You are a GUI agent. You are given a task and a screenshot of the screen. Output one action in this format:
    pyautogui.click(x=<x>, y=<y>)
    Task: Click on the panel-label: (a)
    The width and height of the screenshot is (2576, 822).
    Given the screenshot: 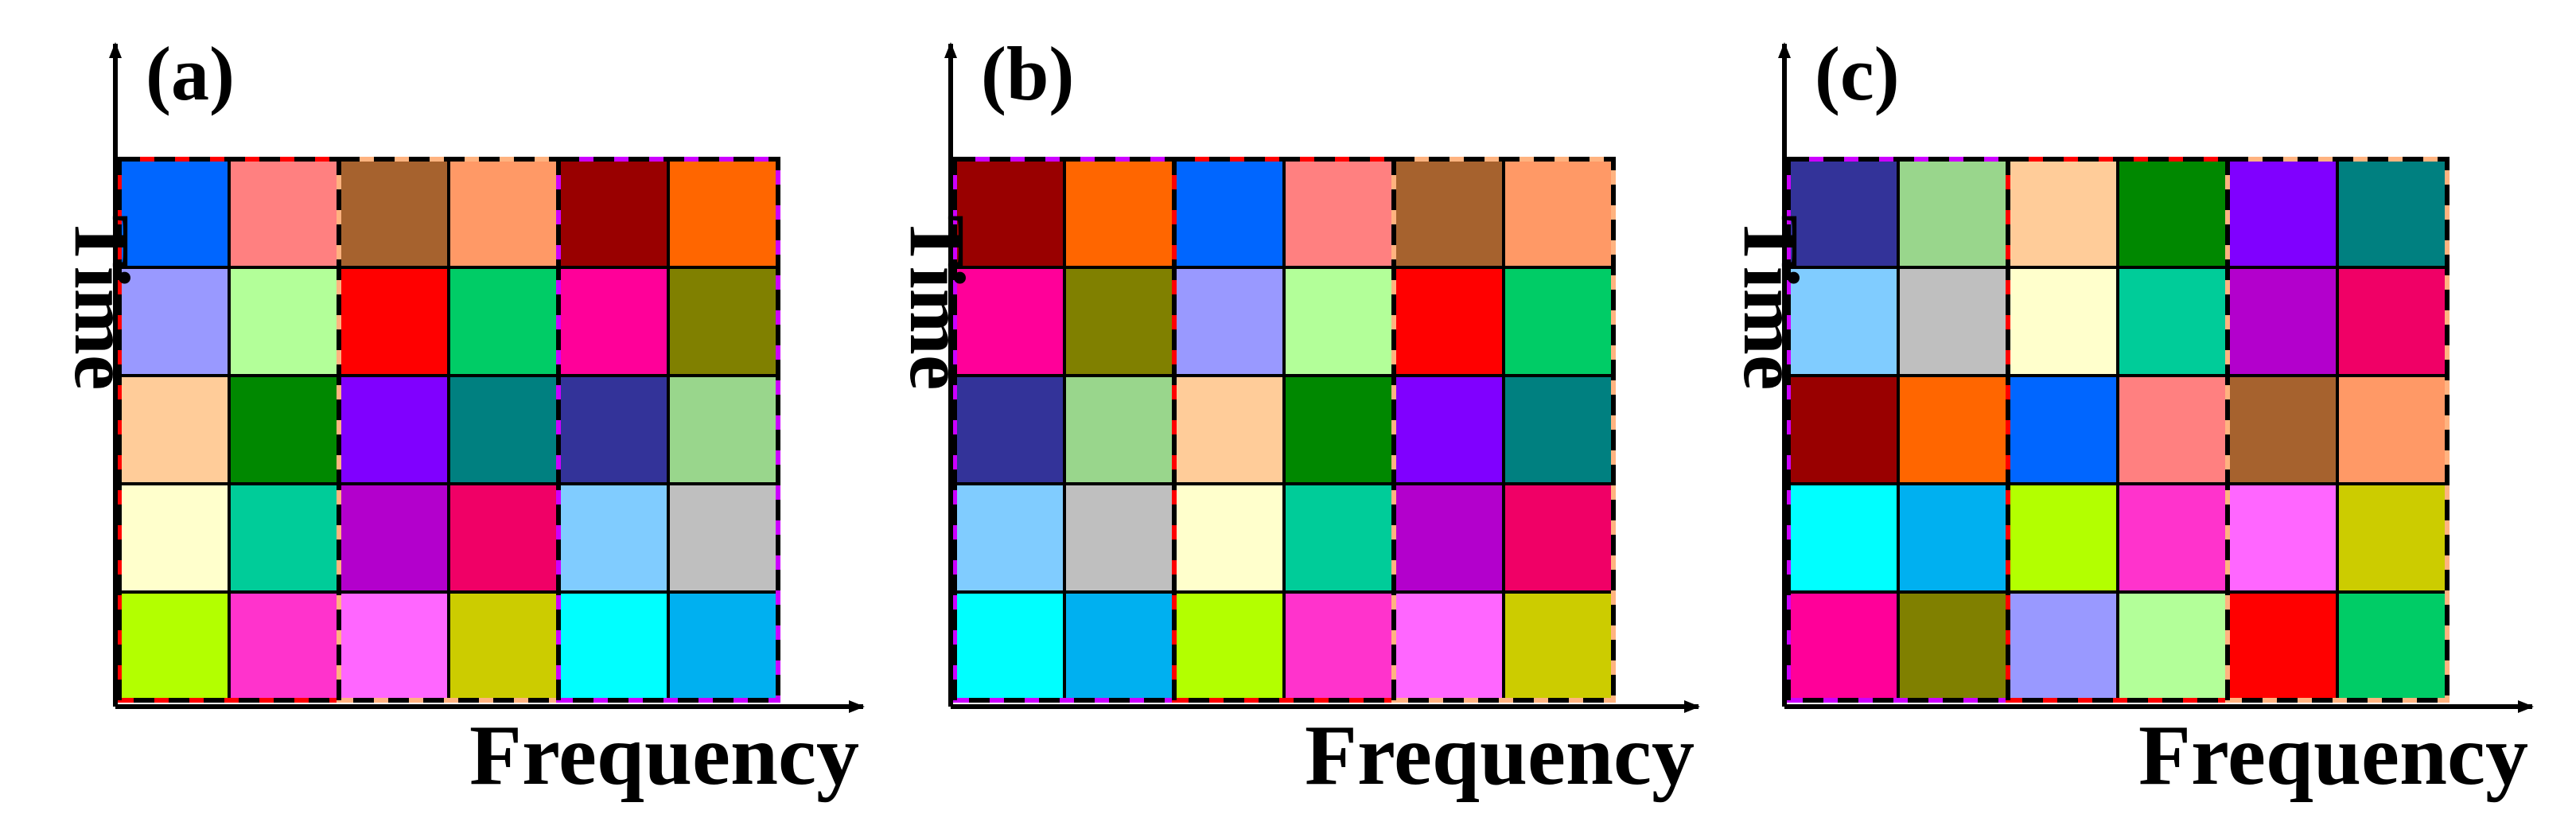 What is the action you would take?
    pyautogui.click(x=191, y=74)
    